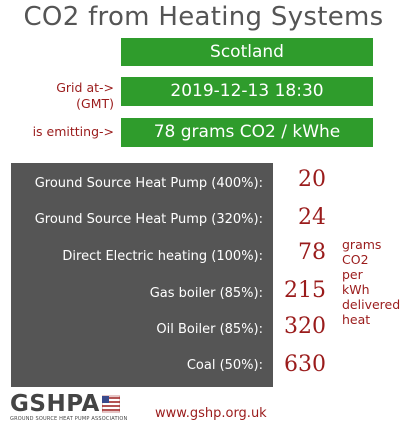 The image size is (407, 432). Describe the element at coordinates (55, 404) in the screenshot. I see `logo-text: GSHPA` at that location.